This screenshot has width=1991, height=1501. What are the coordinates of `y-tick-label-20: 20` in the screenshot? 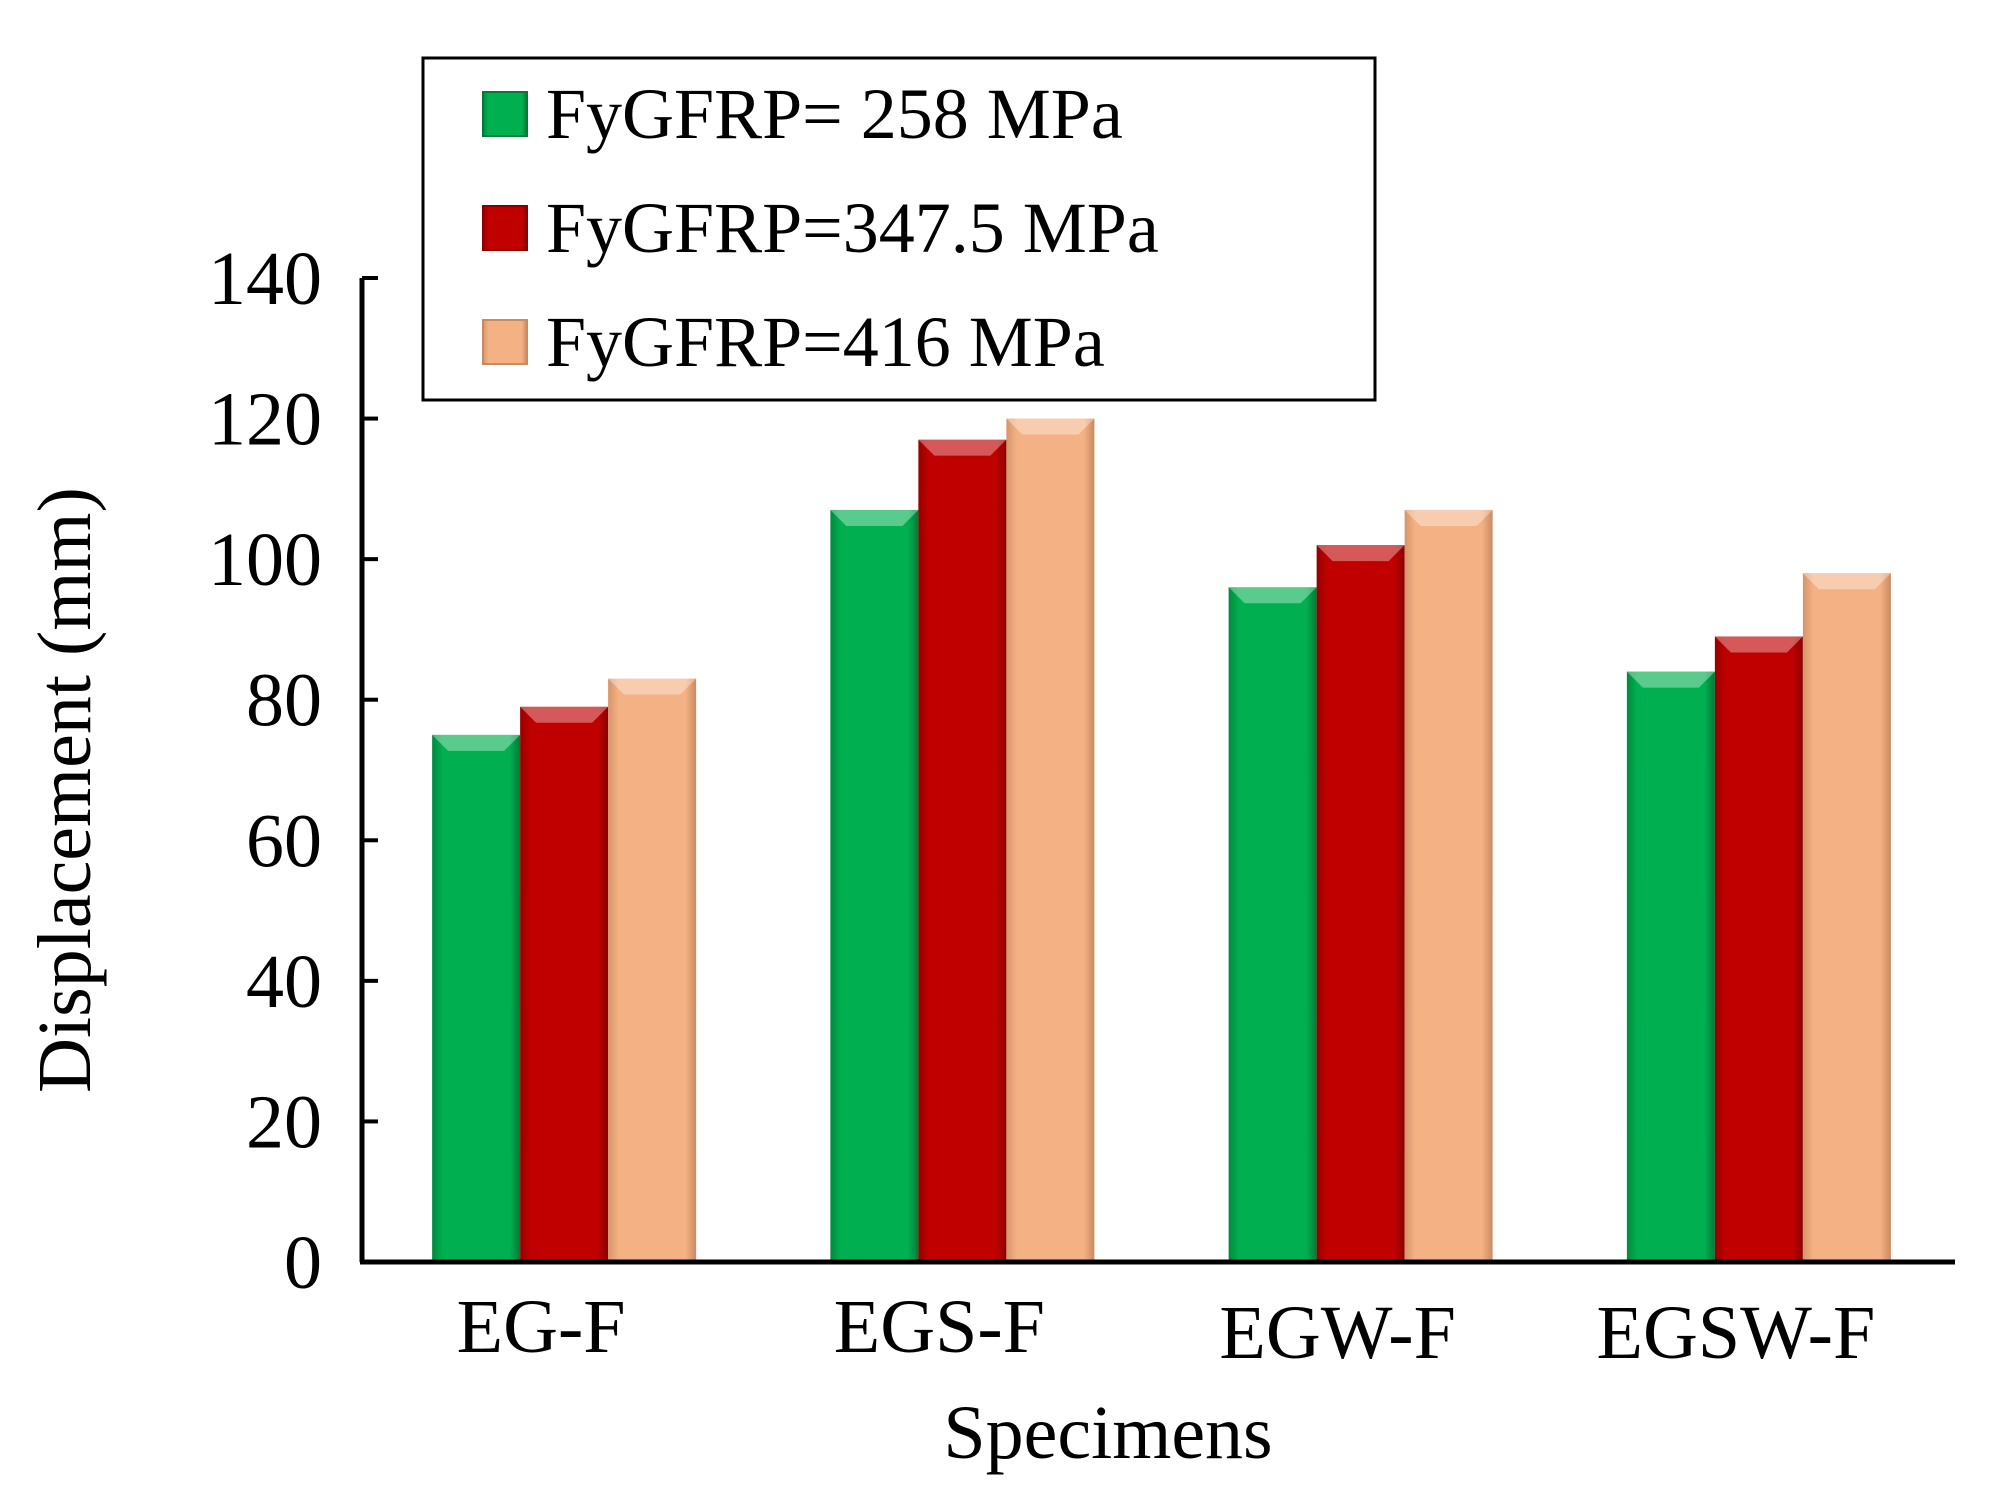 It's located at (284, 1122).